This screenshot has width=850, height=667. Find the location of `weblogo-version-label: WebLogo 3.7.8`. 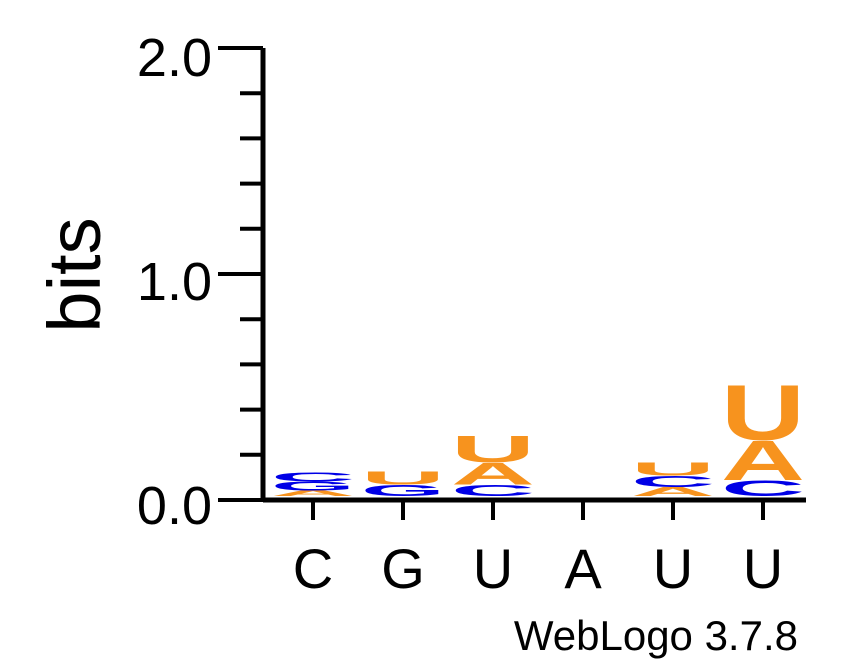

weblogo-version-label: WebLogo 3.7.8 is located at coordinates (656, 635).